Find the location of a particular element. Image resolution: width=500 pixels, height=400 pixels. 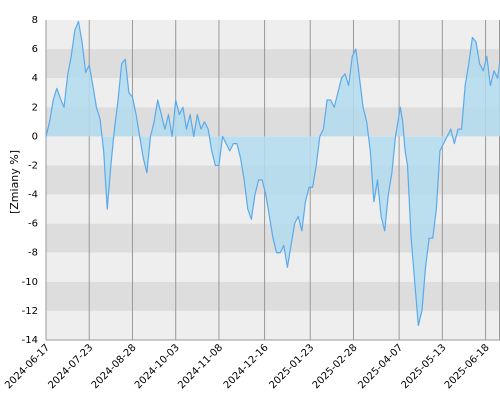

y-axis: 8 6 4 2 0 -2 -4 -6 -8 -10 -12 -14 is located at coordinates (30, 180).